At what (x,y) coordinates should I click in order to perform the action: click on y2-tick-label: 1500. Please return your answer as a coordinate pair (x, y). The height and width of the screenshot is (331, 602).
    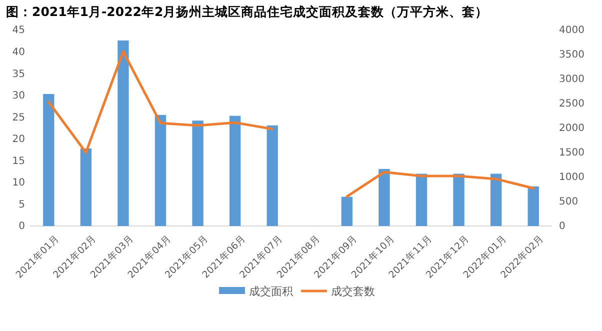
    Looking at the image, I should click on (571, 153).